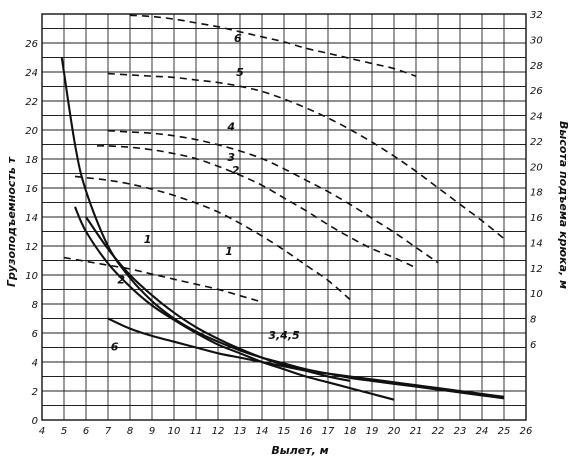  What do you see at coordinates (35, 363) in the screenshot?
I see `y-left-tick-label: 4` at bounding box center [35, 363].